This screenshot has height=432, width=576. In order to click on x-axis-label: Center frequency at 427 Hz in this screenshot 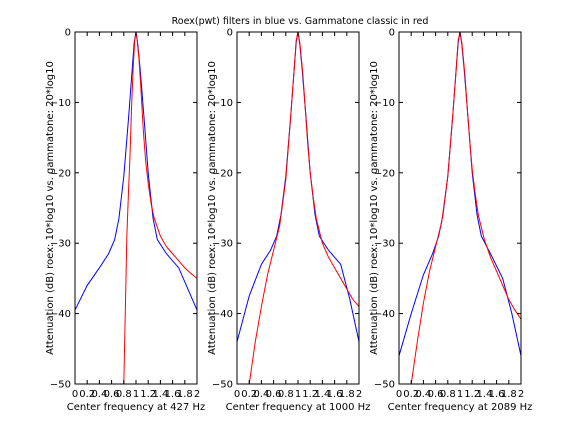, I will do `click(136, 407)`.